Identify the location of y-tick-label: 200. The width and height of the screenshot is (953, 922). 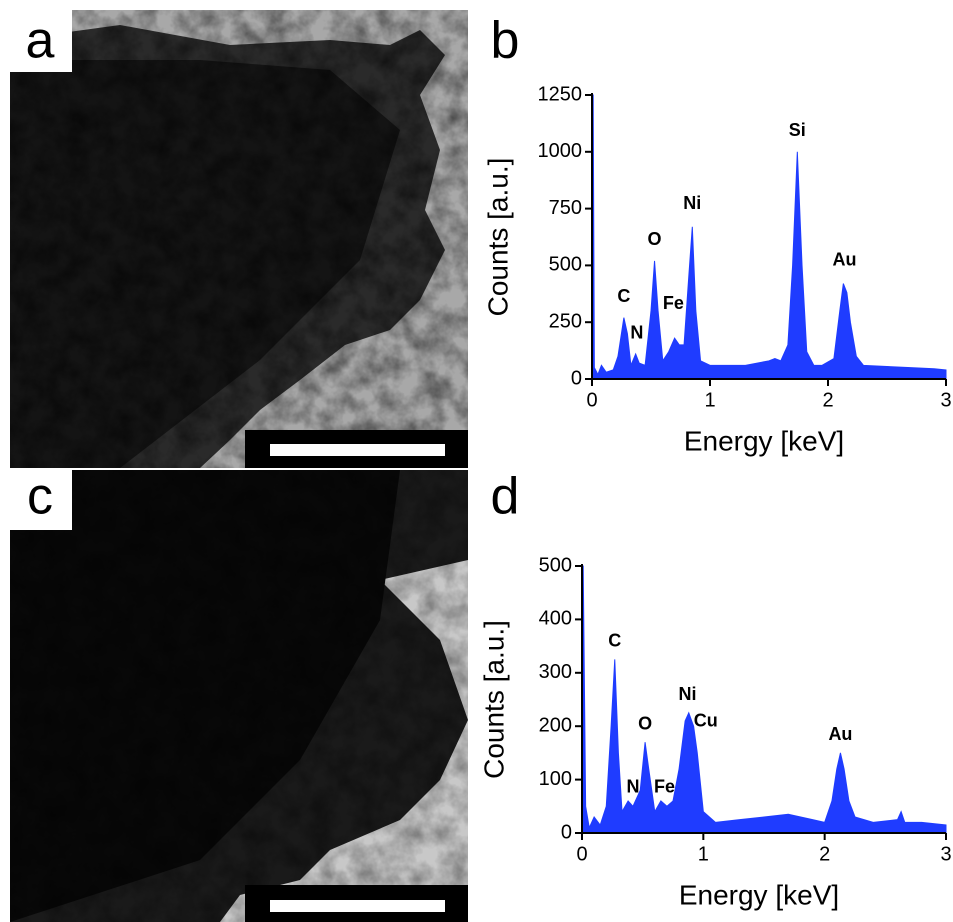
(555, 725).